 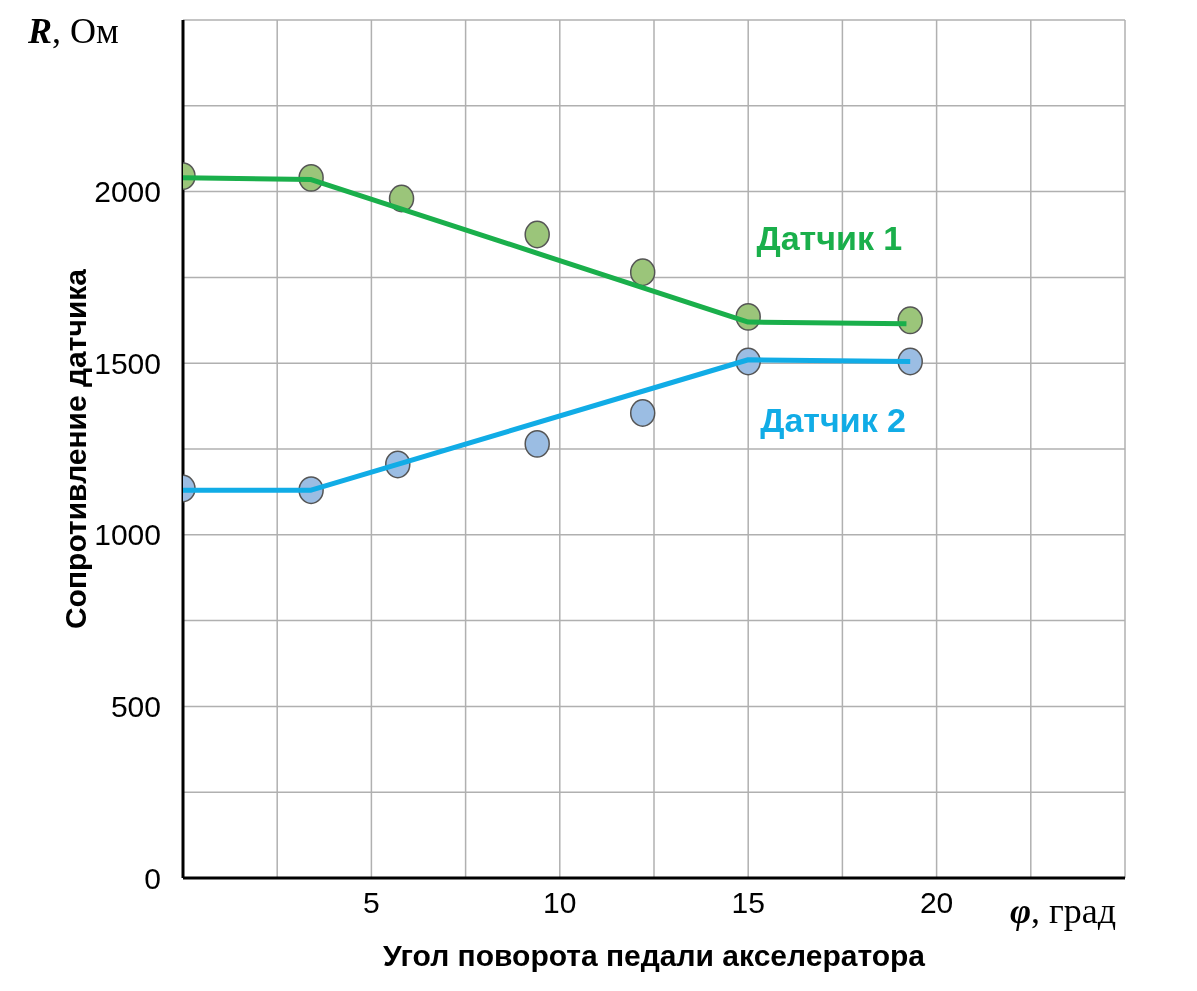 I want to click on series-label: Датчик 1, so click(x=829, y=237).